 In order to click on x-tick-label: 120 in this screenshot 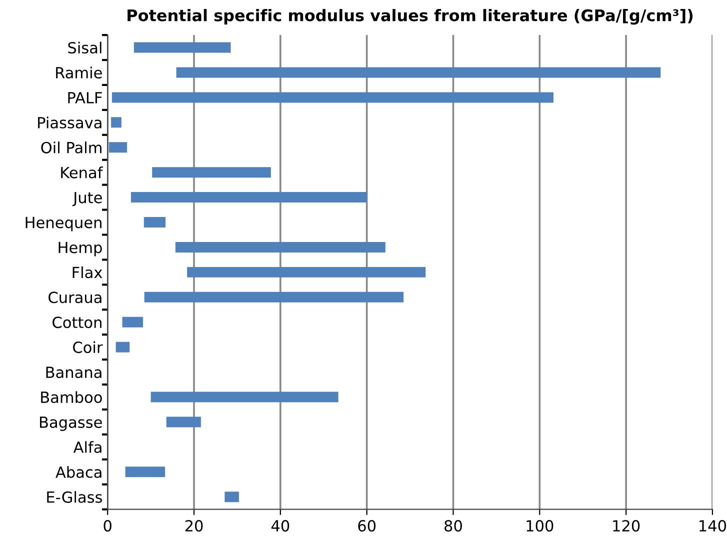, I will do `click(626, 526)`.